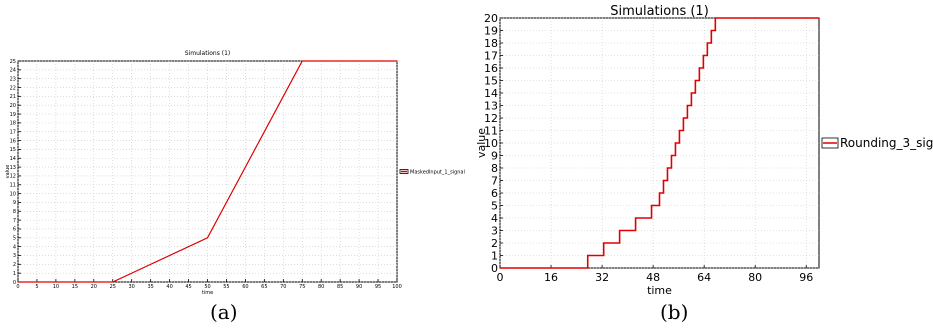  What do you see at coordinates (94, 287) in the screenshot?
I see `chart-a-x-tick-label: 20` at bounding box center [94, 287].